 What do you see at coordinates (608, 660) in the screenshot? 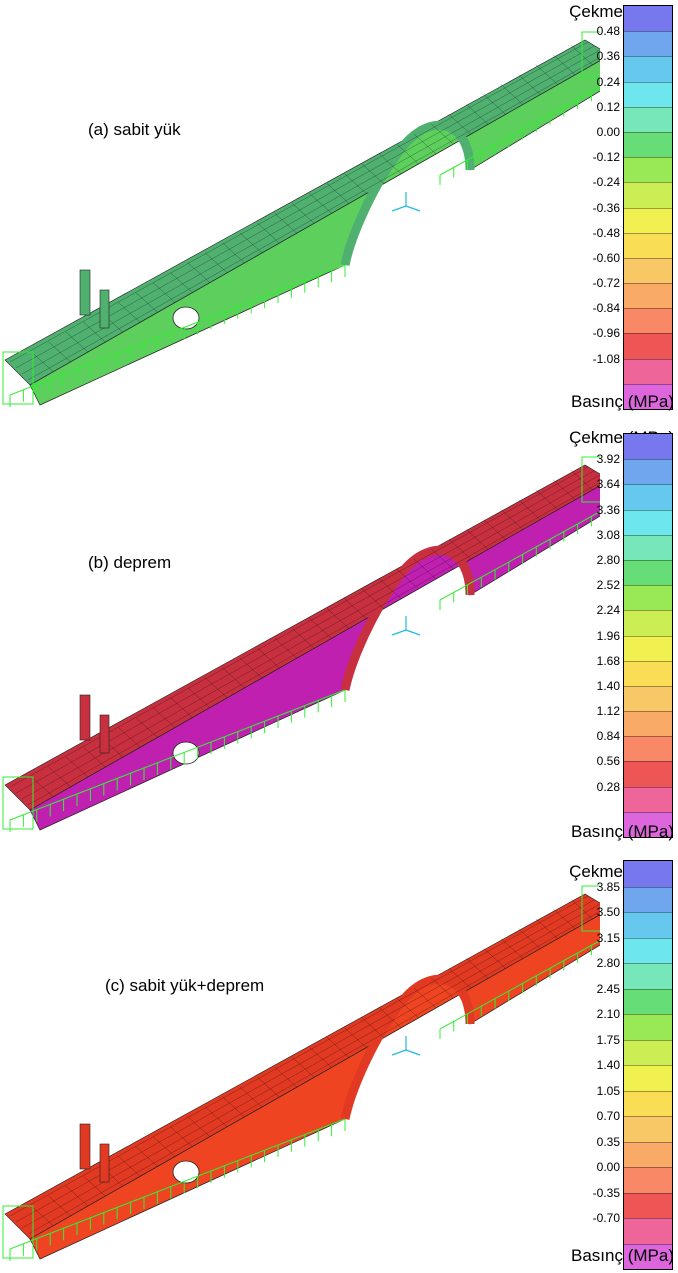
I see `scale-tick-label: 1.68` at bounding box center [608, 660].